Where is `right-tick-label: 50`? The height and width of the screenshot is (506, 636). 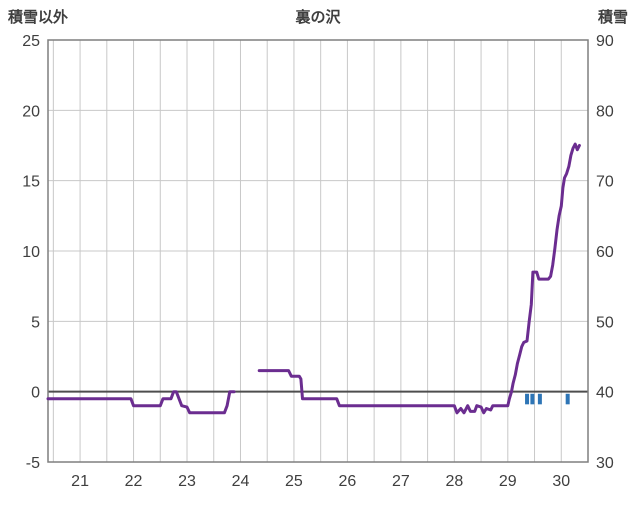
right-tick-label: 50 is located at coordinates (605, 322).